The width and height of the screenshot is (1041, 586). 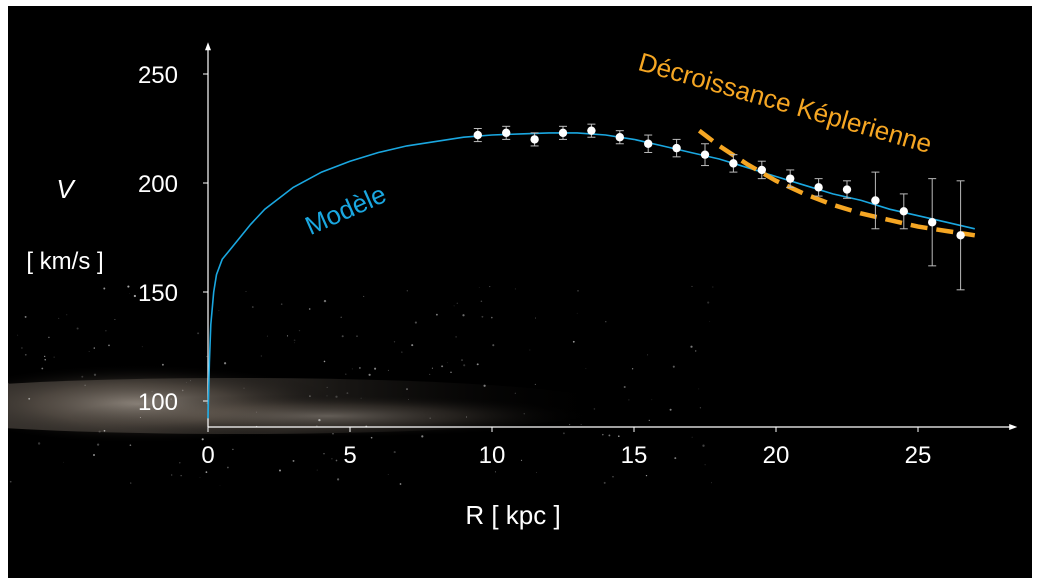 I want to click on x-tick-label: 25, so click(x=918, y=455).